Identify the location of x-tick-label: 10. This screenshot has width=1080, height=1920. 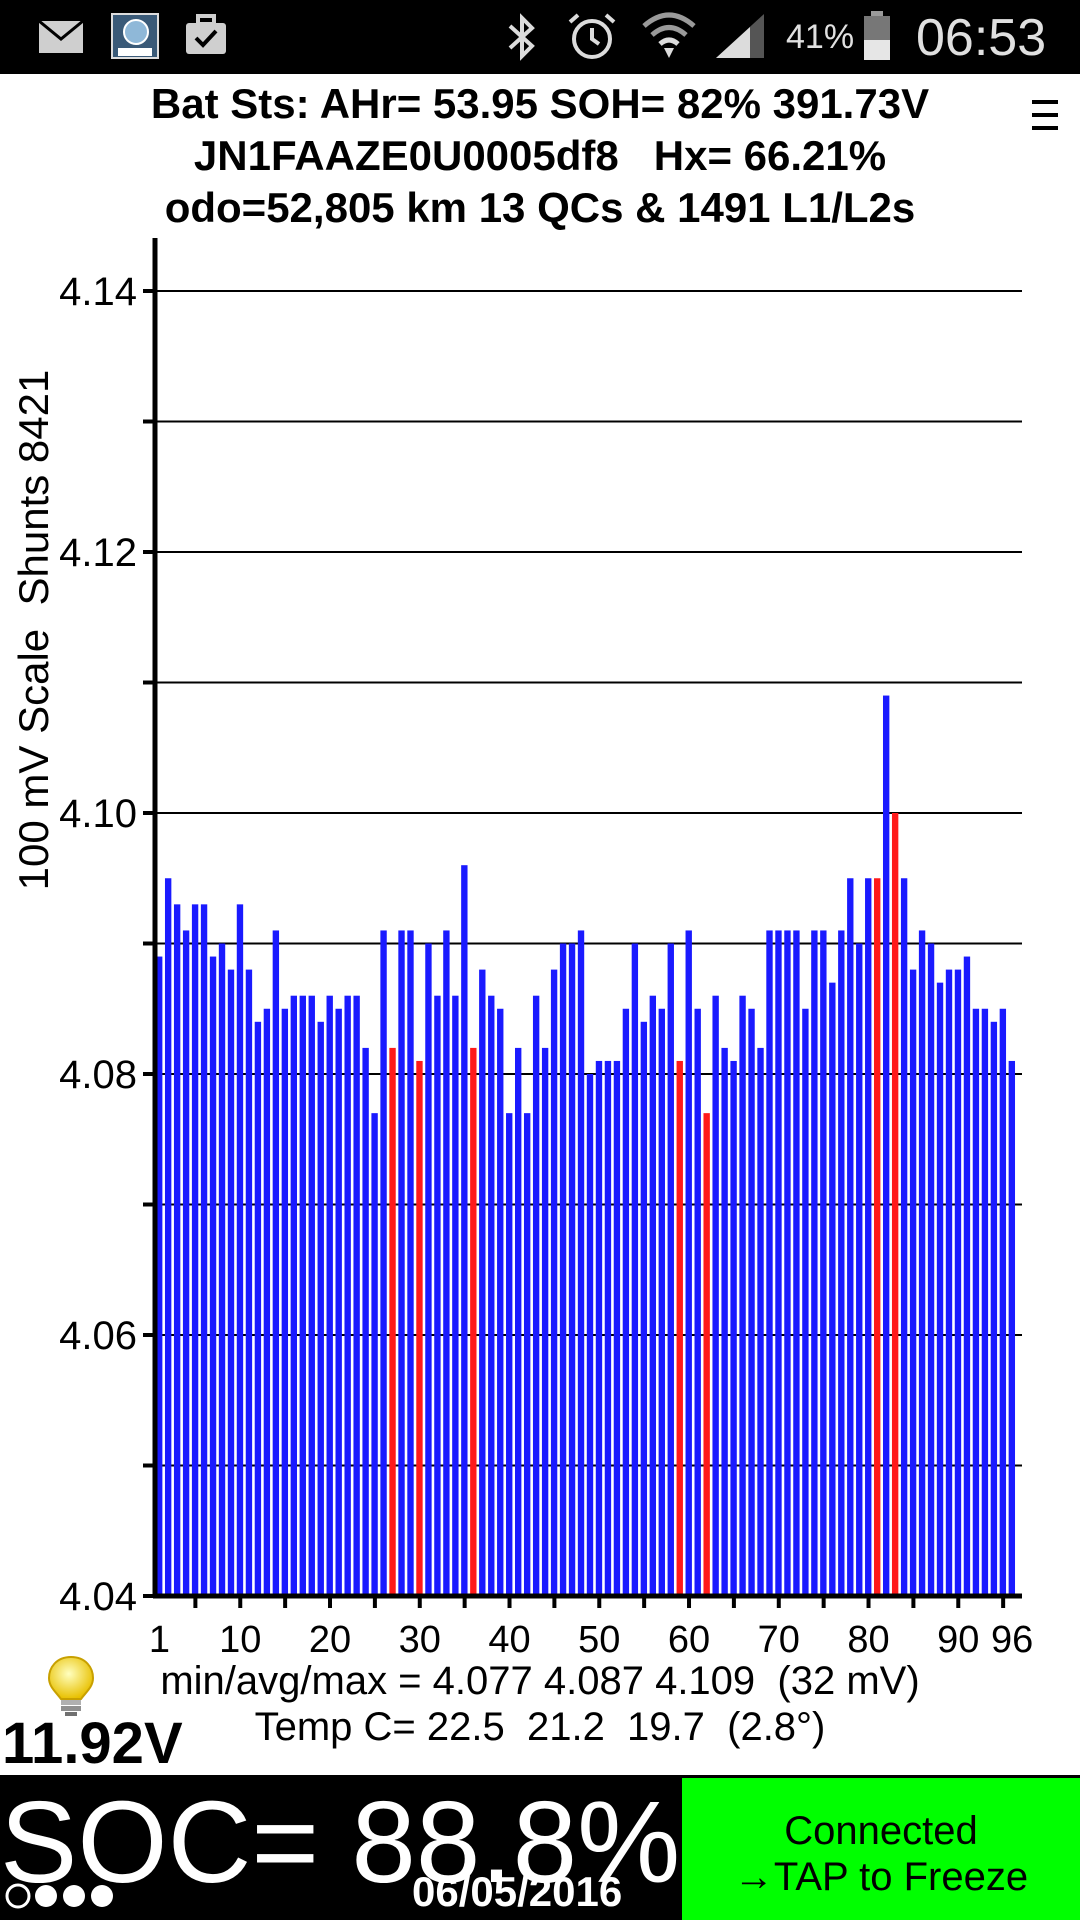
(240, 1640).